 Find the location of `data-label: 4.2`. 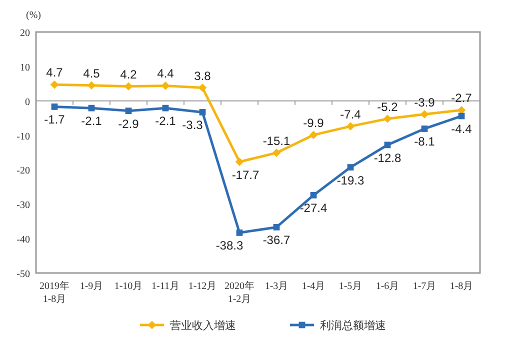

data-label: 4.2 is located at coordinates (129, 74).